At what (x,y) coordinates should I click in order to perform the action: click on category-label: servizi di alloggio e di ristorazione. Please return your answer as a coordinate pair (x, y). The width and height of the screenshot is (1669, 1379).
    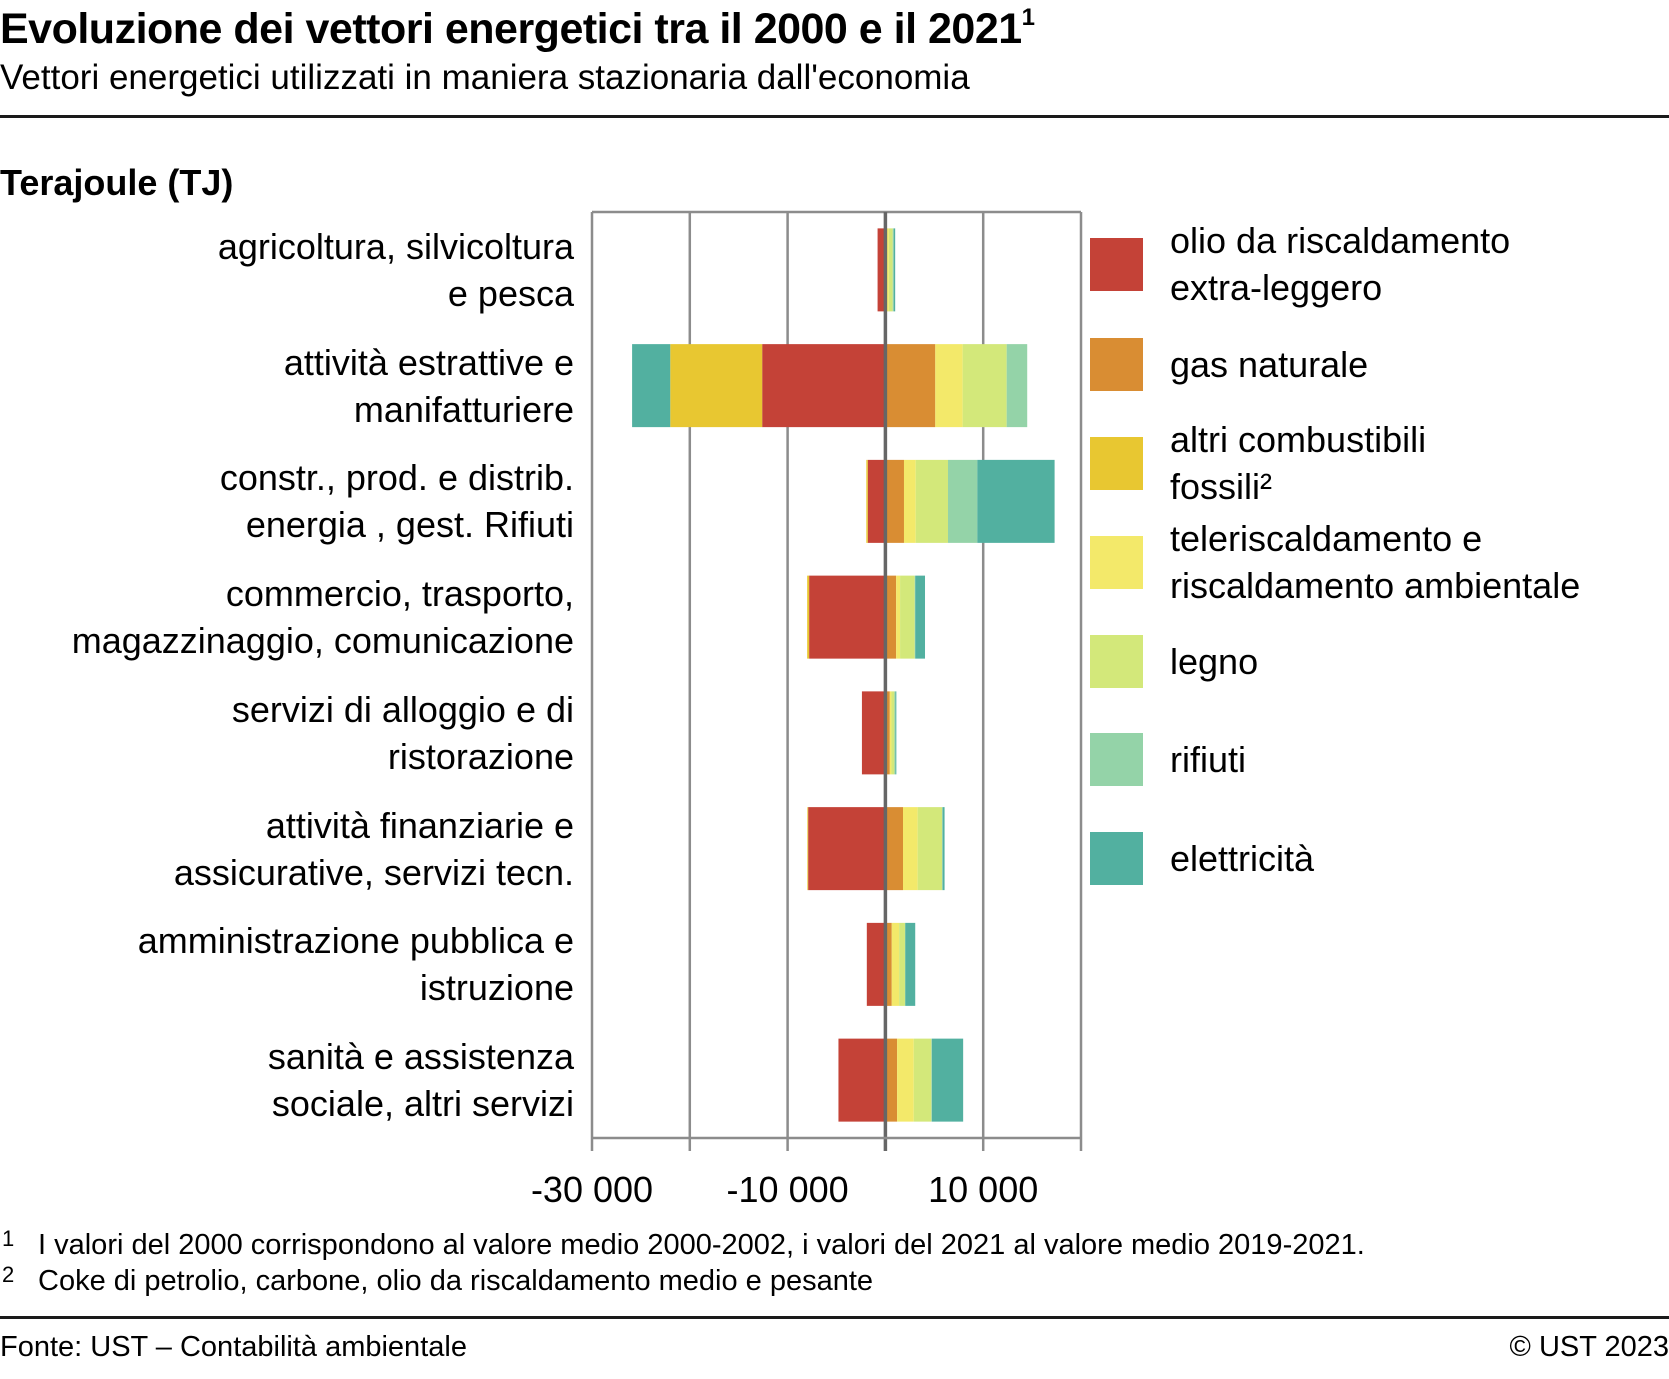
    Looking at the image, I should click on (403, 733).